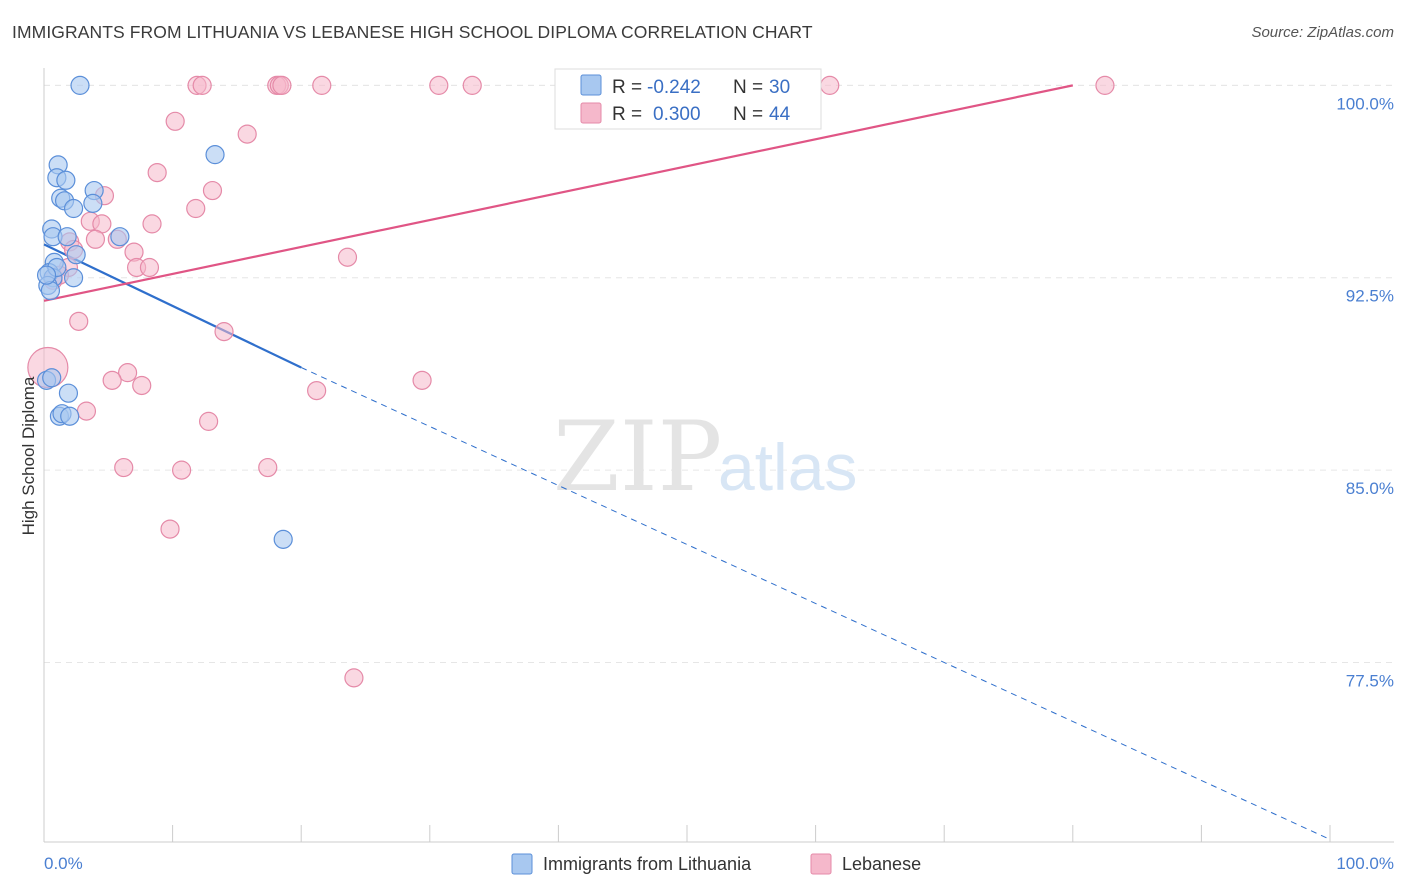 The height and width of the screenshot is (892, 1406). What do you see at coordinates (627, 114) in the screenshot?
I see `legend-r-label-2: R =` at bounding box center [627, 114].